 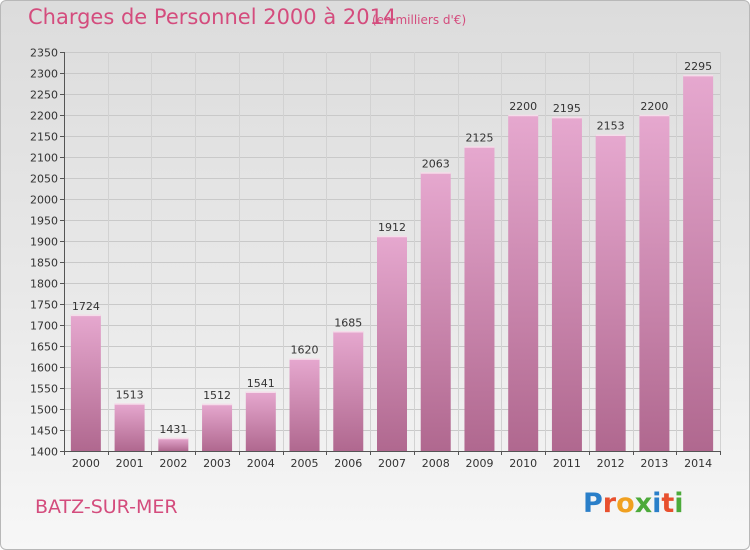 I want to click on bar-value-label: 2125, so click(x=479, y=138).